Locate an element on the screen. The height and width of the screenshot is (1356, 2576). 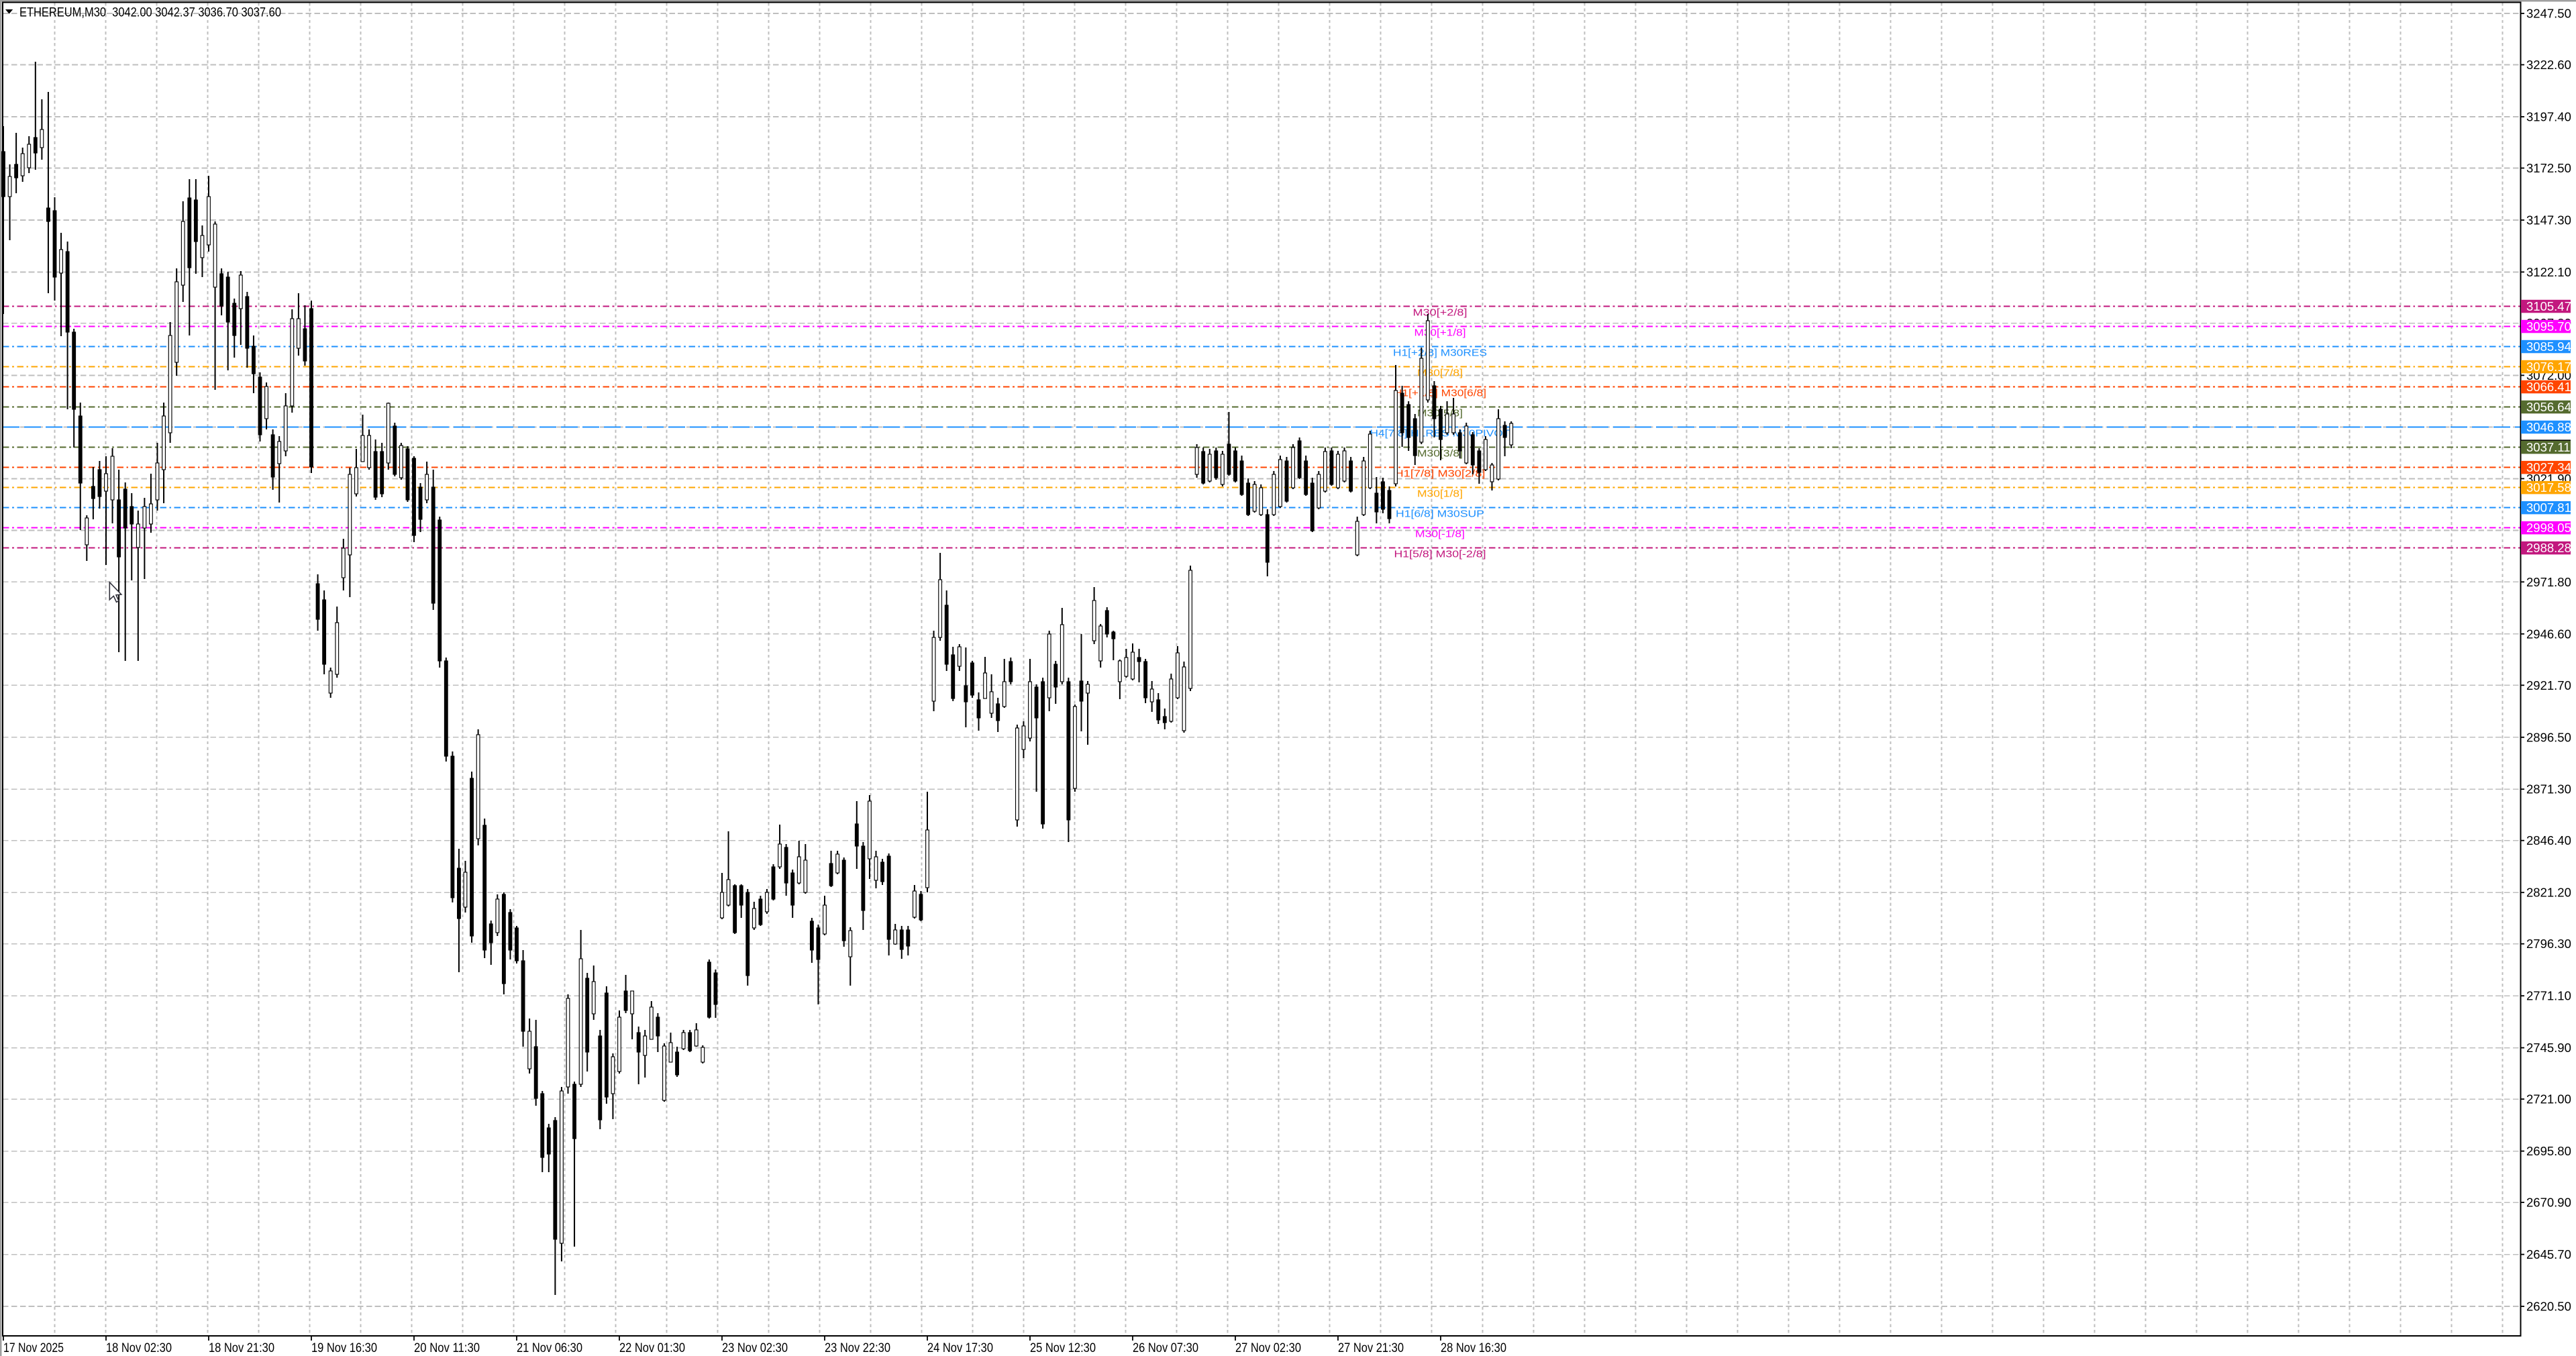
svg-text: 3027.34 is located at coordinates (2548, 467).